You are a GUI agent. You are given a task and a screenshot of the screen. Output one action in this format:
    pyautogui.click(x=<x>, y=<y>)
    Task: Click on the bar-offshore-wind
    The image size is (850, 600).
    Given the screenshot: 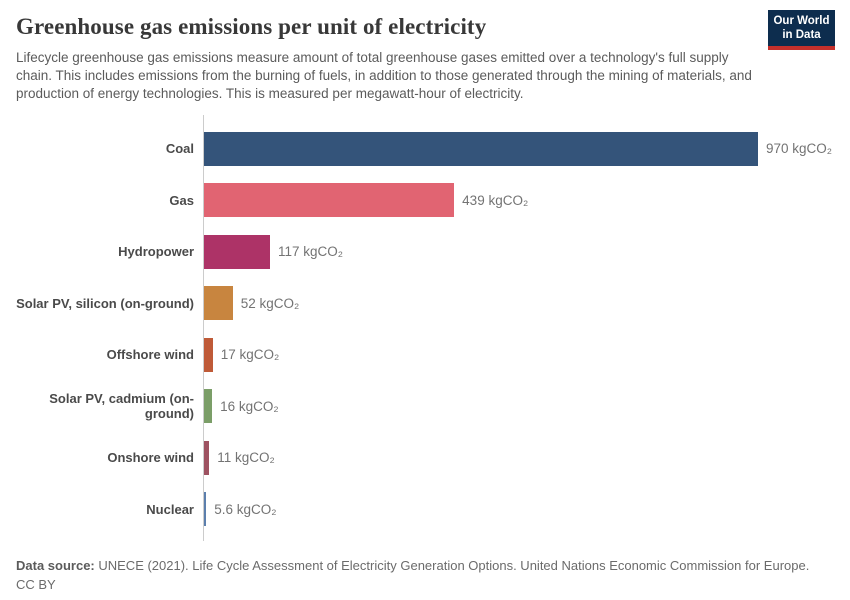 What is the action you would take?
    pyautogui.click(x=208, y=354)
    